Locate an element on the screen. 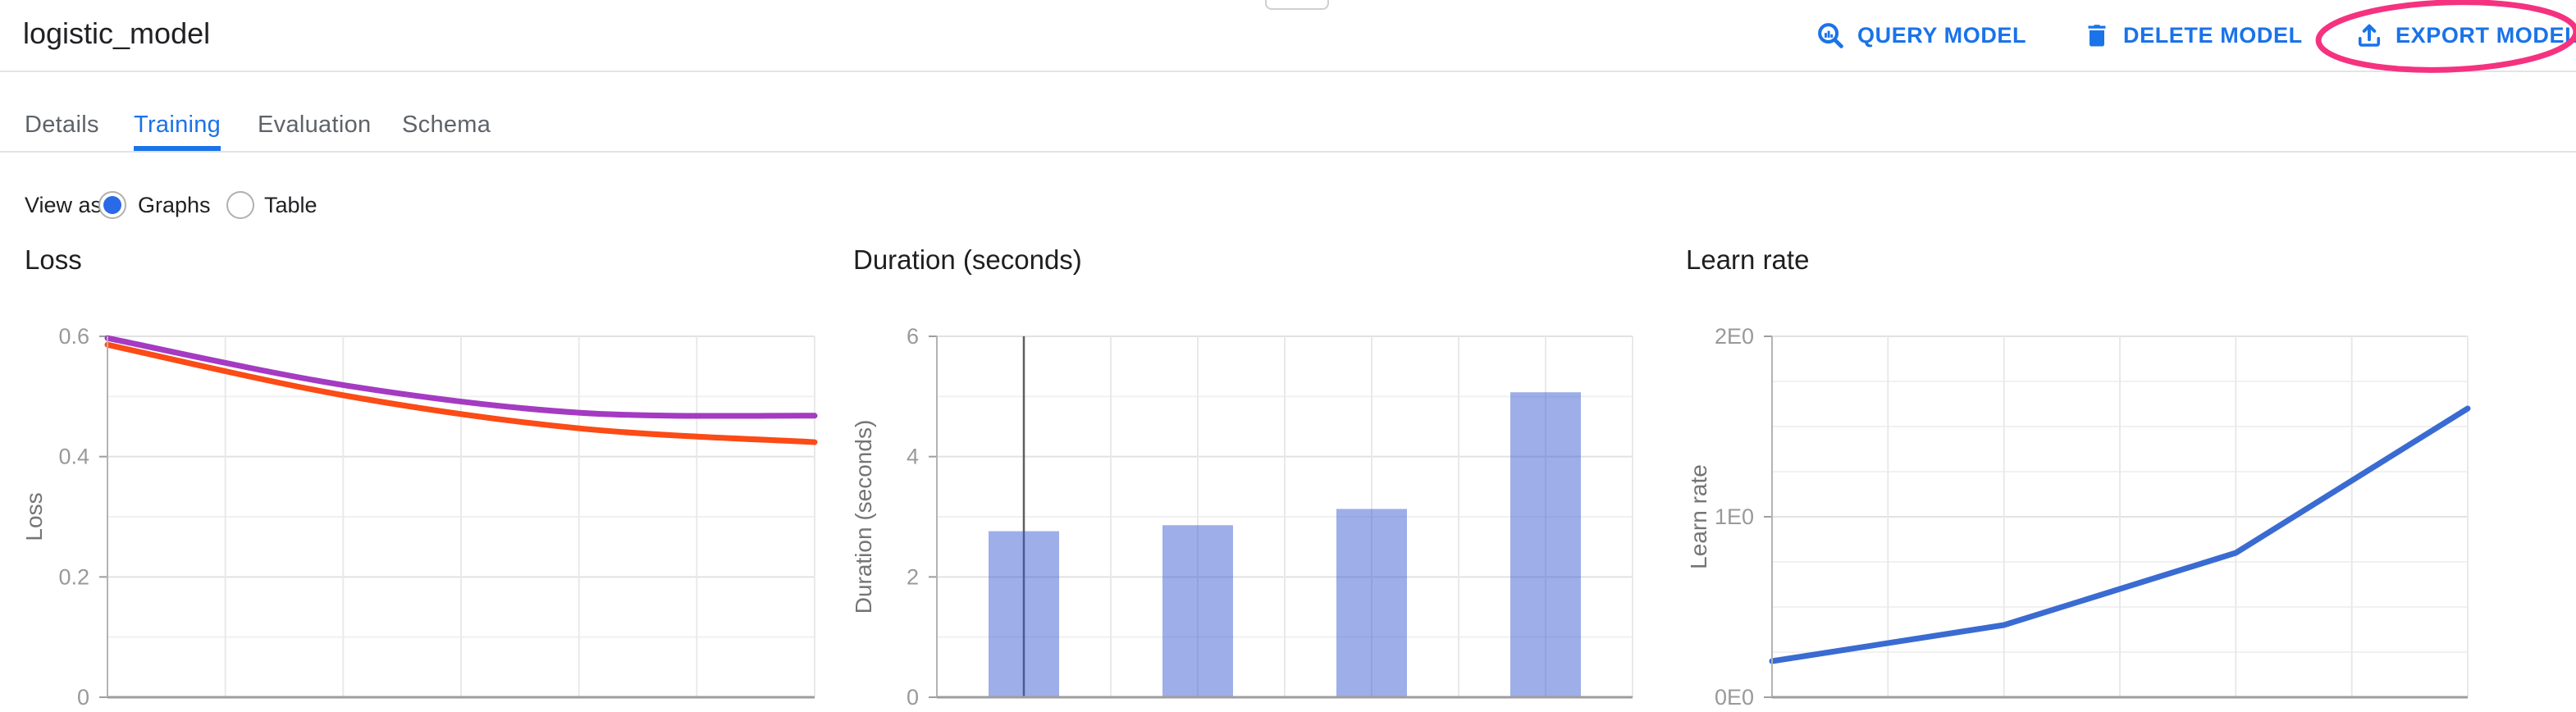 This screenshot has height=712, width=2576. table-radio is located at coordinates (240, 205).